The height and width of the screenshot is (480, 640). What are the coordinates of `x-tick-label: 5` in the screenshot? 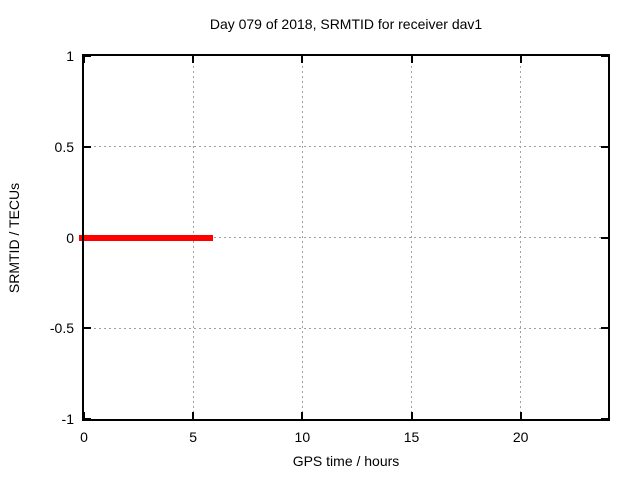 It's located at (193, 437).